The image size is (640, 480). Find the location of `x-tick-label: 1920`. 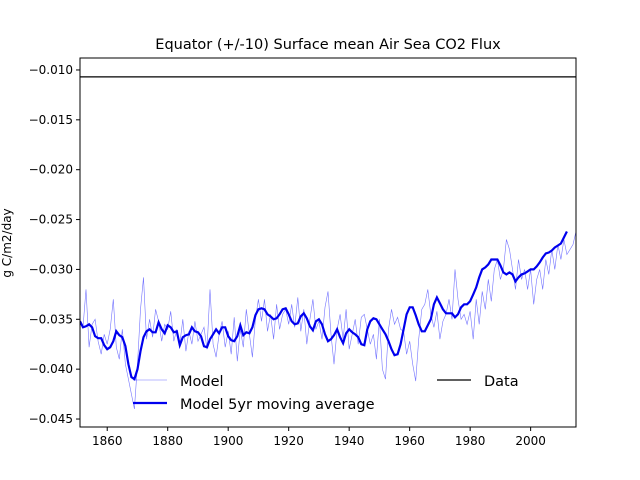

x-tick-label: 1920 is located at coordinates (288, 441).